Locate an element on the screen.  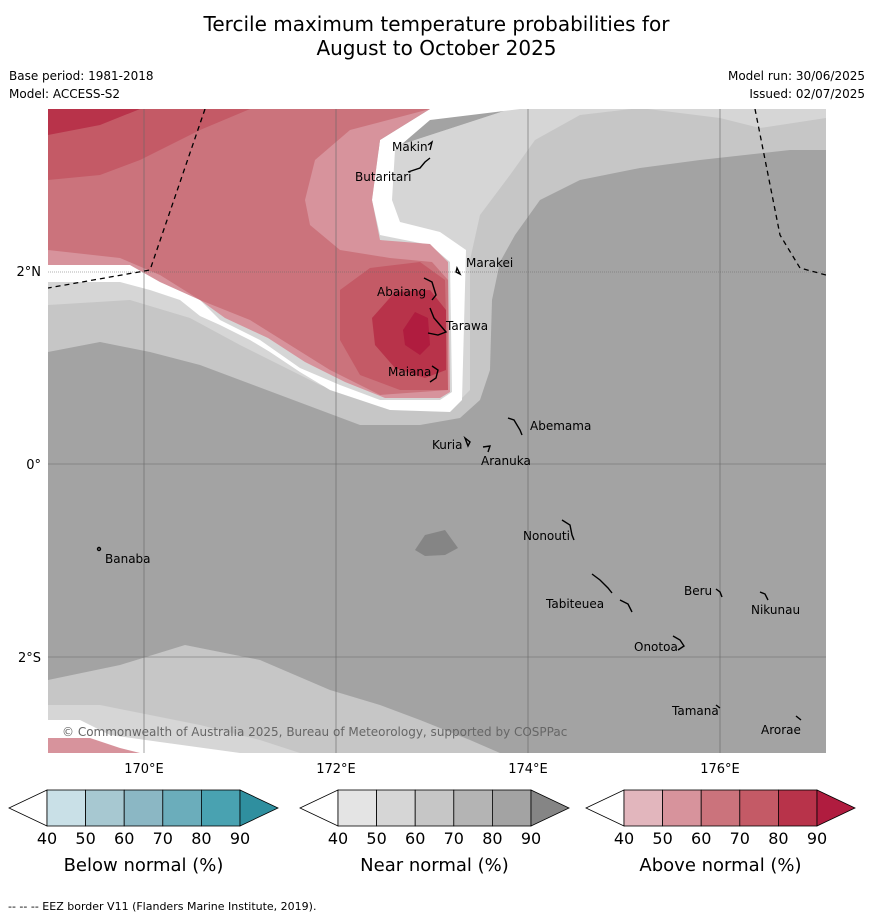
lon-label: 174°E is located at coordinates (528, 769).